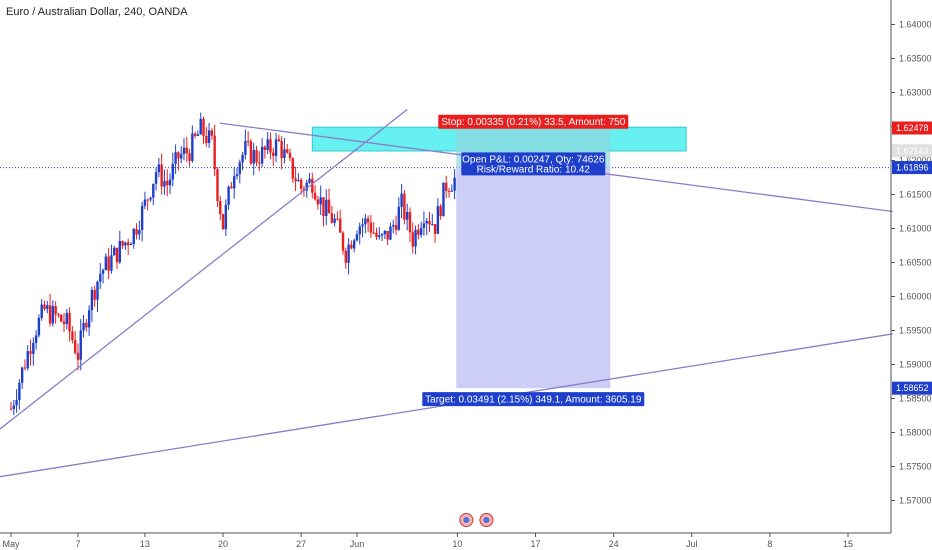  What do you see at coordinates (301, 544) in the screenshot?
I see `x-tick-label: 27` at bounding box center [301, 544].